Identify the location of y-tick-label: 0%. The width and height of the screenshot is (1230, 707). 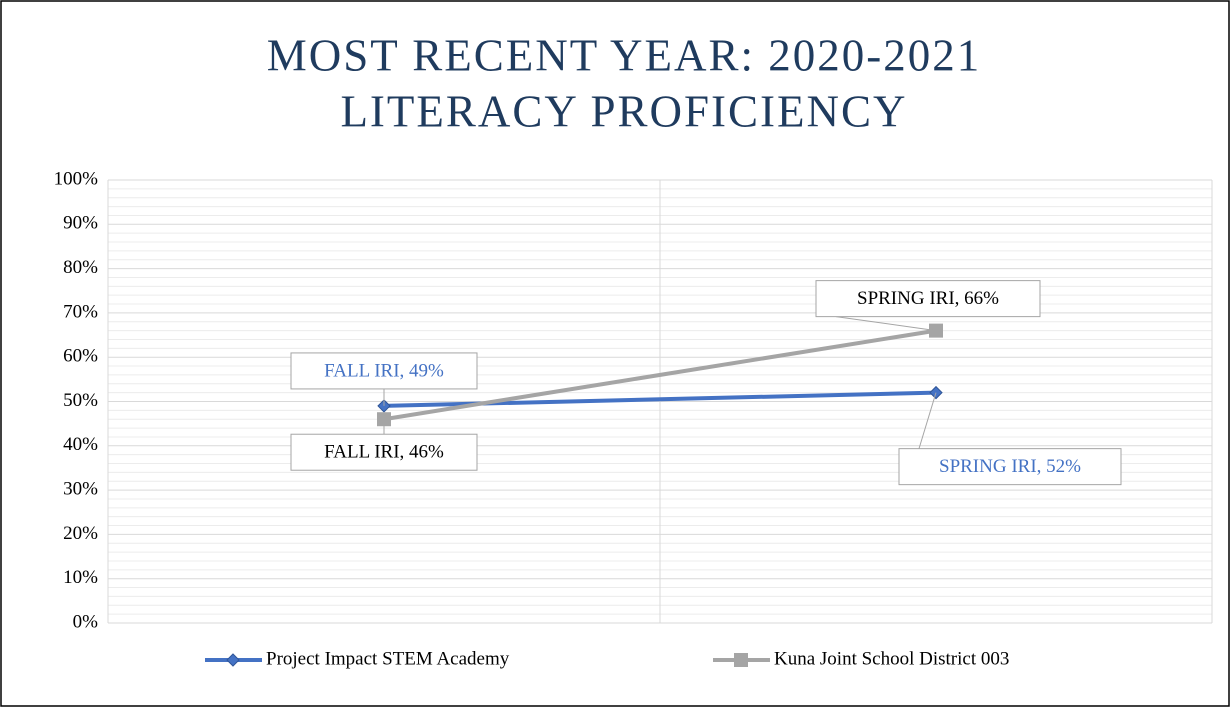
(86, 621).